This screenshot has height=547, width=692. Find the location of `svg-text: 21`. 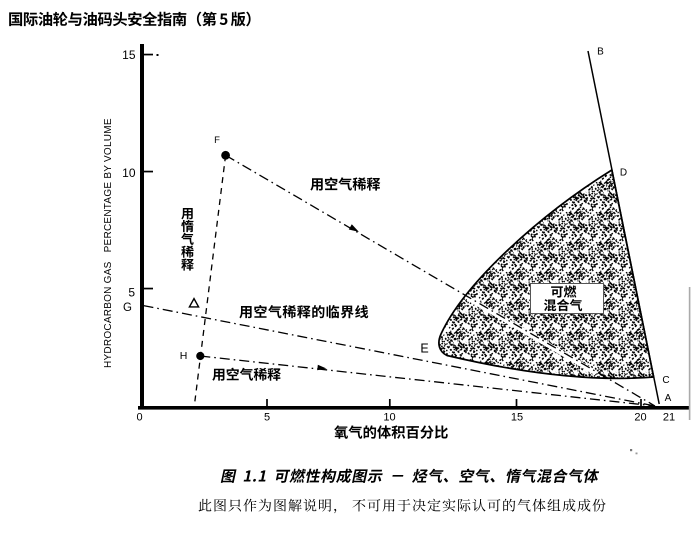

svg-text: 21 is located at coordinates (669, 418).